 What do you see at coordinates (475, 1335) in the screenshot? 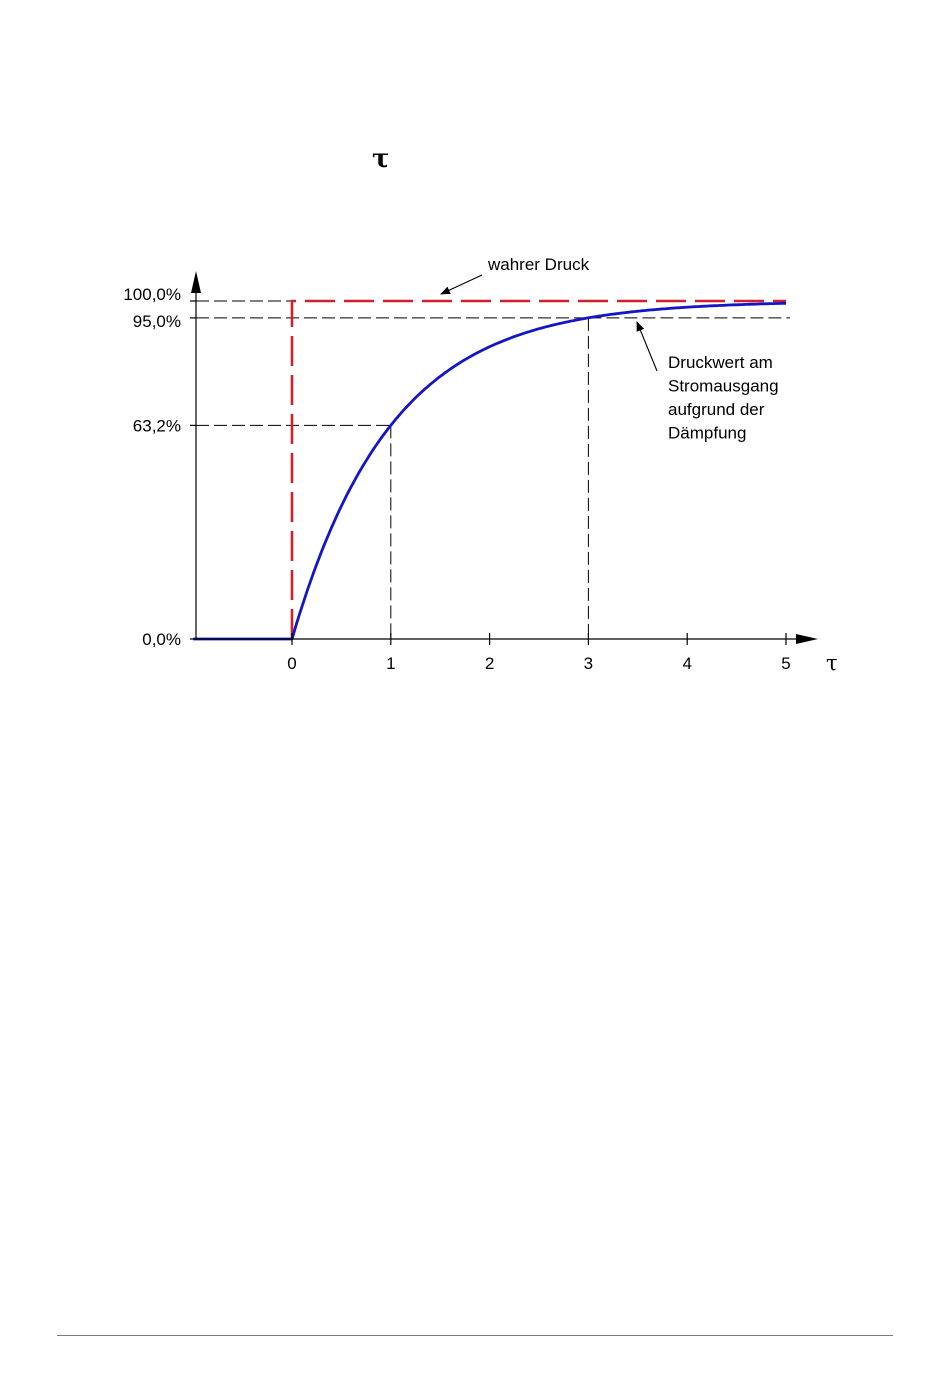
I see `footer-divider` at bounding box center [475, 1335].